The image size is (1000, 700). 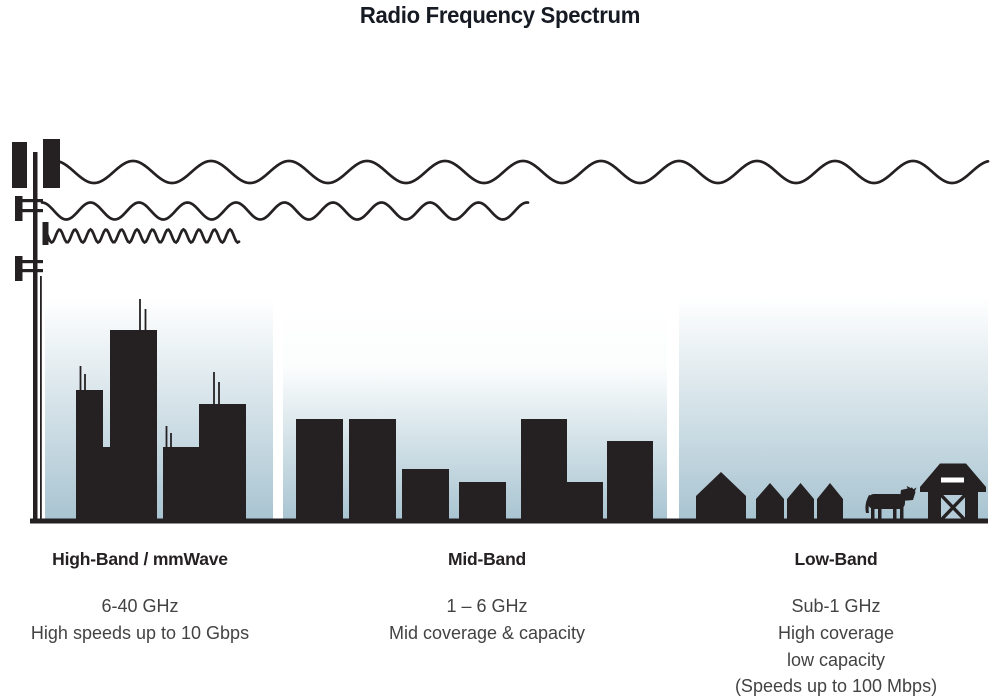 I want to click on band-high-description: High speeds up to 10 Gbps, so click(x=140, y=632).